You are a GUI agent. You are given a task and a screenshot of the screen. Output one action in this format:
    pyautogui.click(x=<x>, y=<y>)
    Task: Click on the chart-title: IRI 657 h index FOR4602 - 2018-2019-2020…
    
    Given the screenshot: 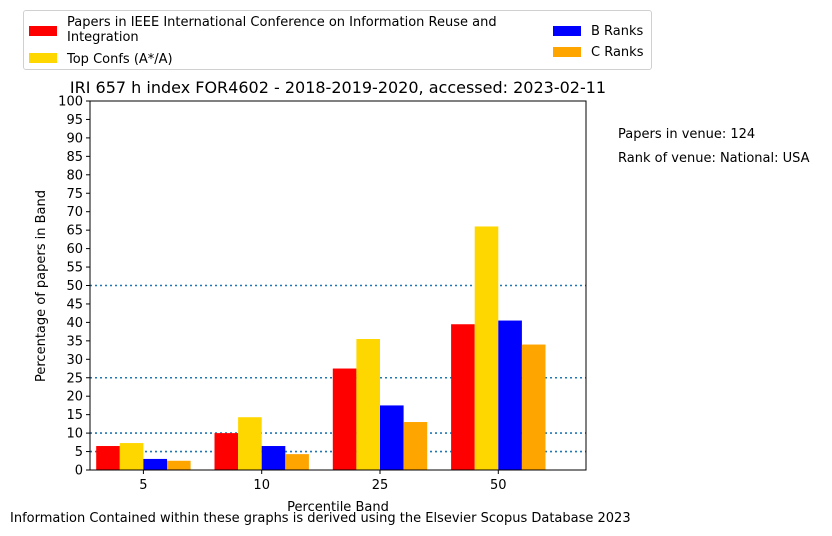 What is the action you would take?
    pyautogui.click(x=338, y=87)
    